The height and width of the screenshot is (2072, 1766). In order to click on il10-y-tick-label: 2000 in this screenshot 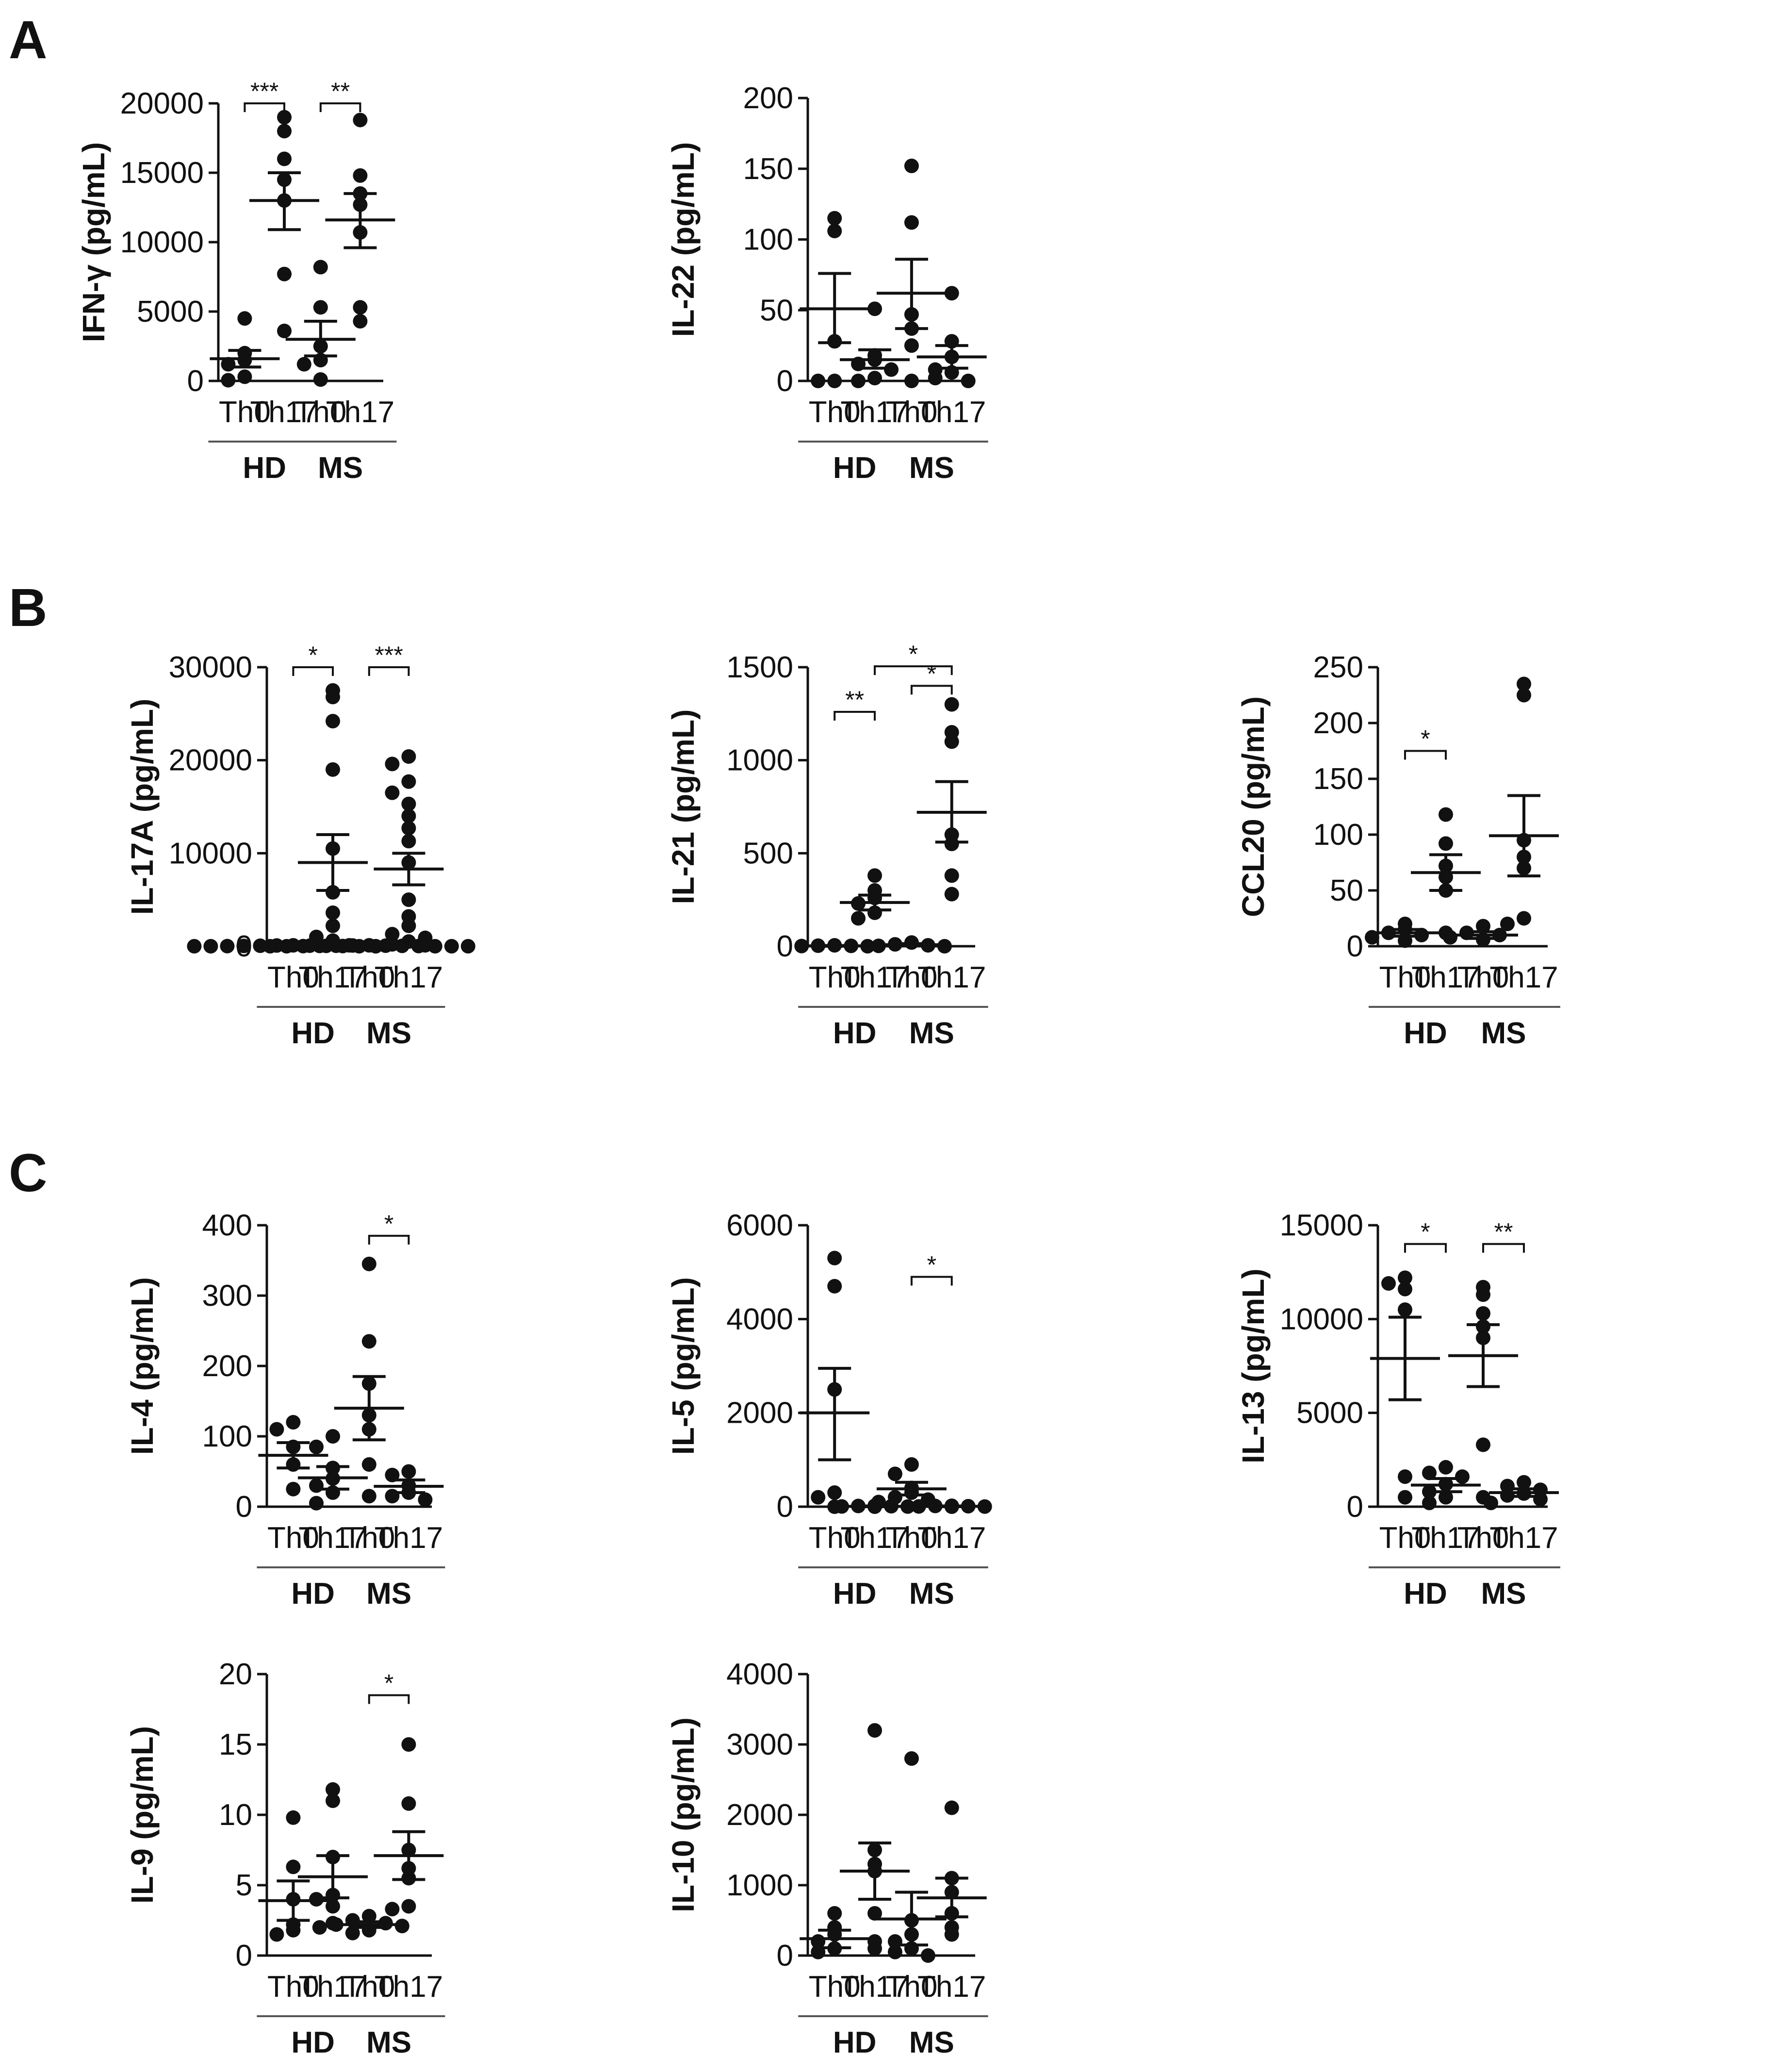, I will do `click(759, 1815)`.